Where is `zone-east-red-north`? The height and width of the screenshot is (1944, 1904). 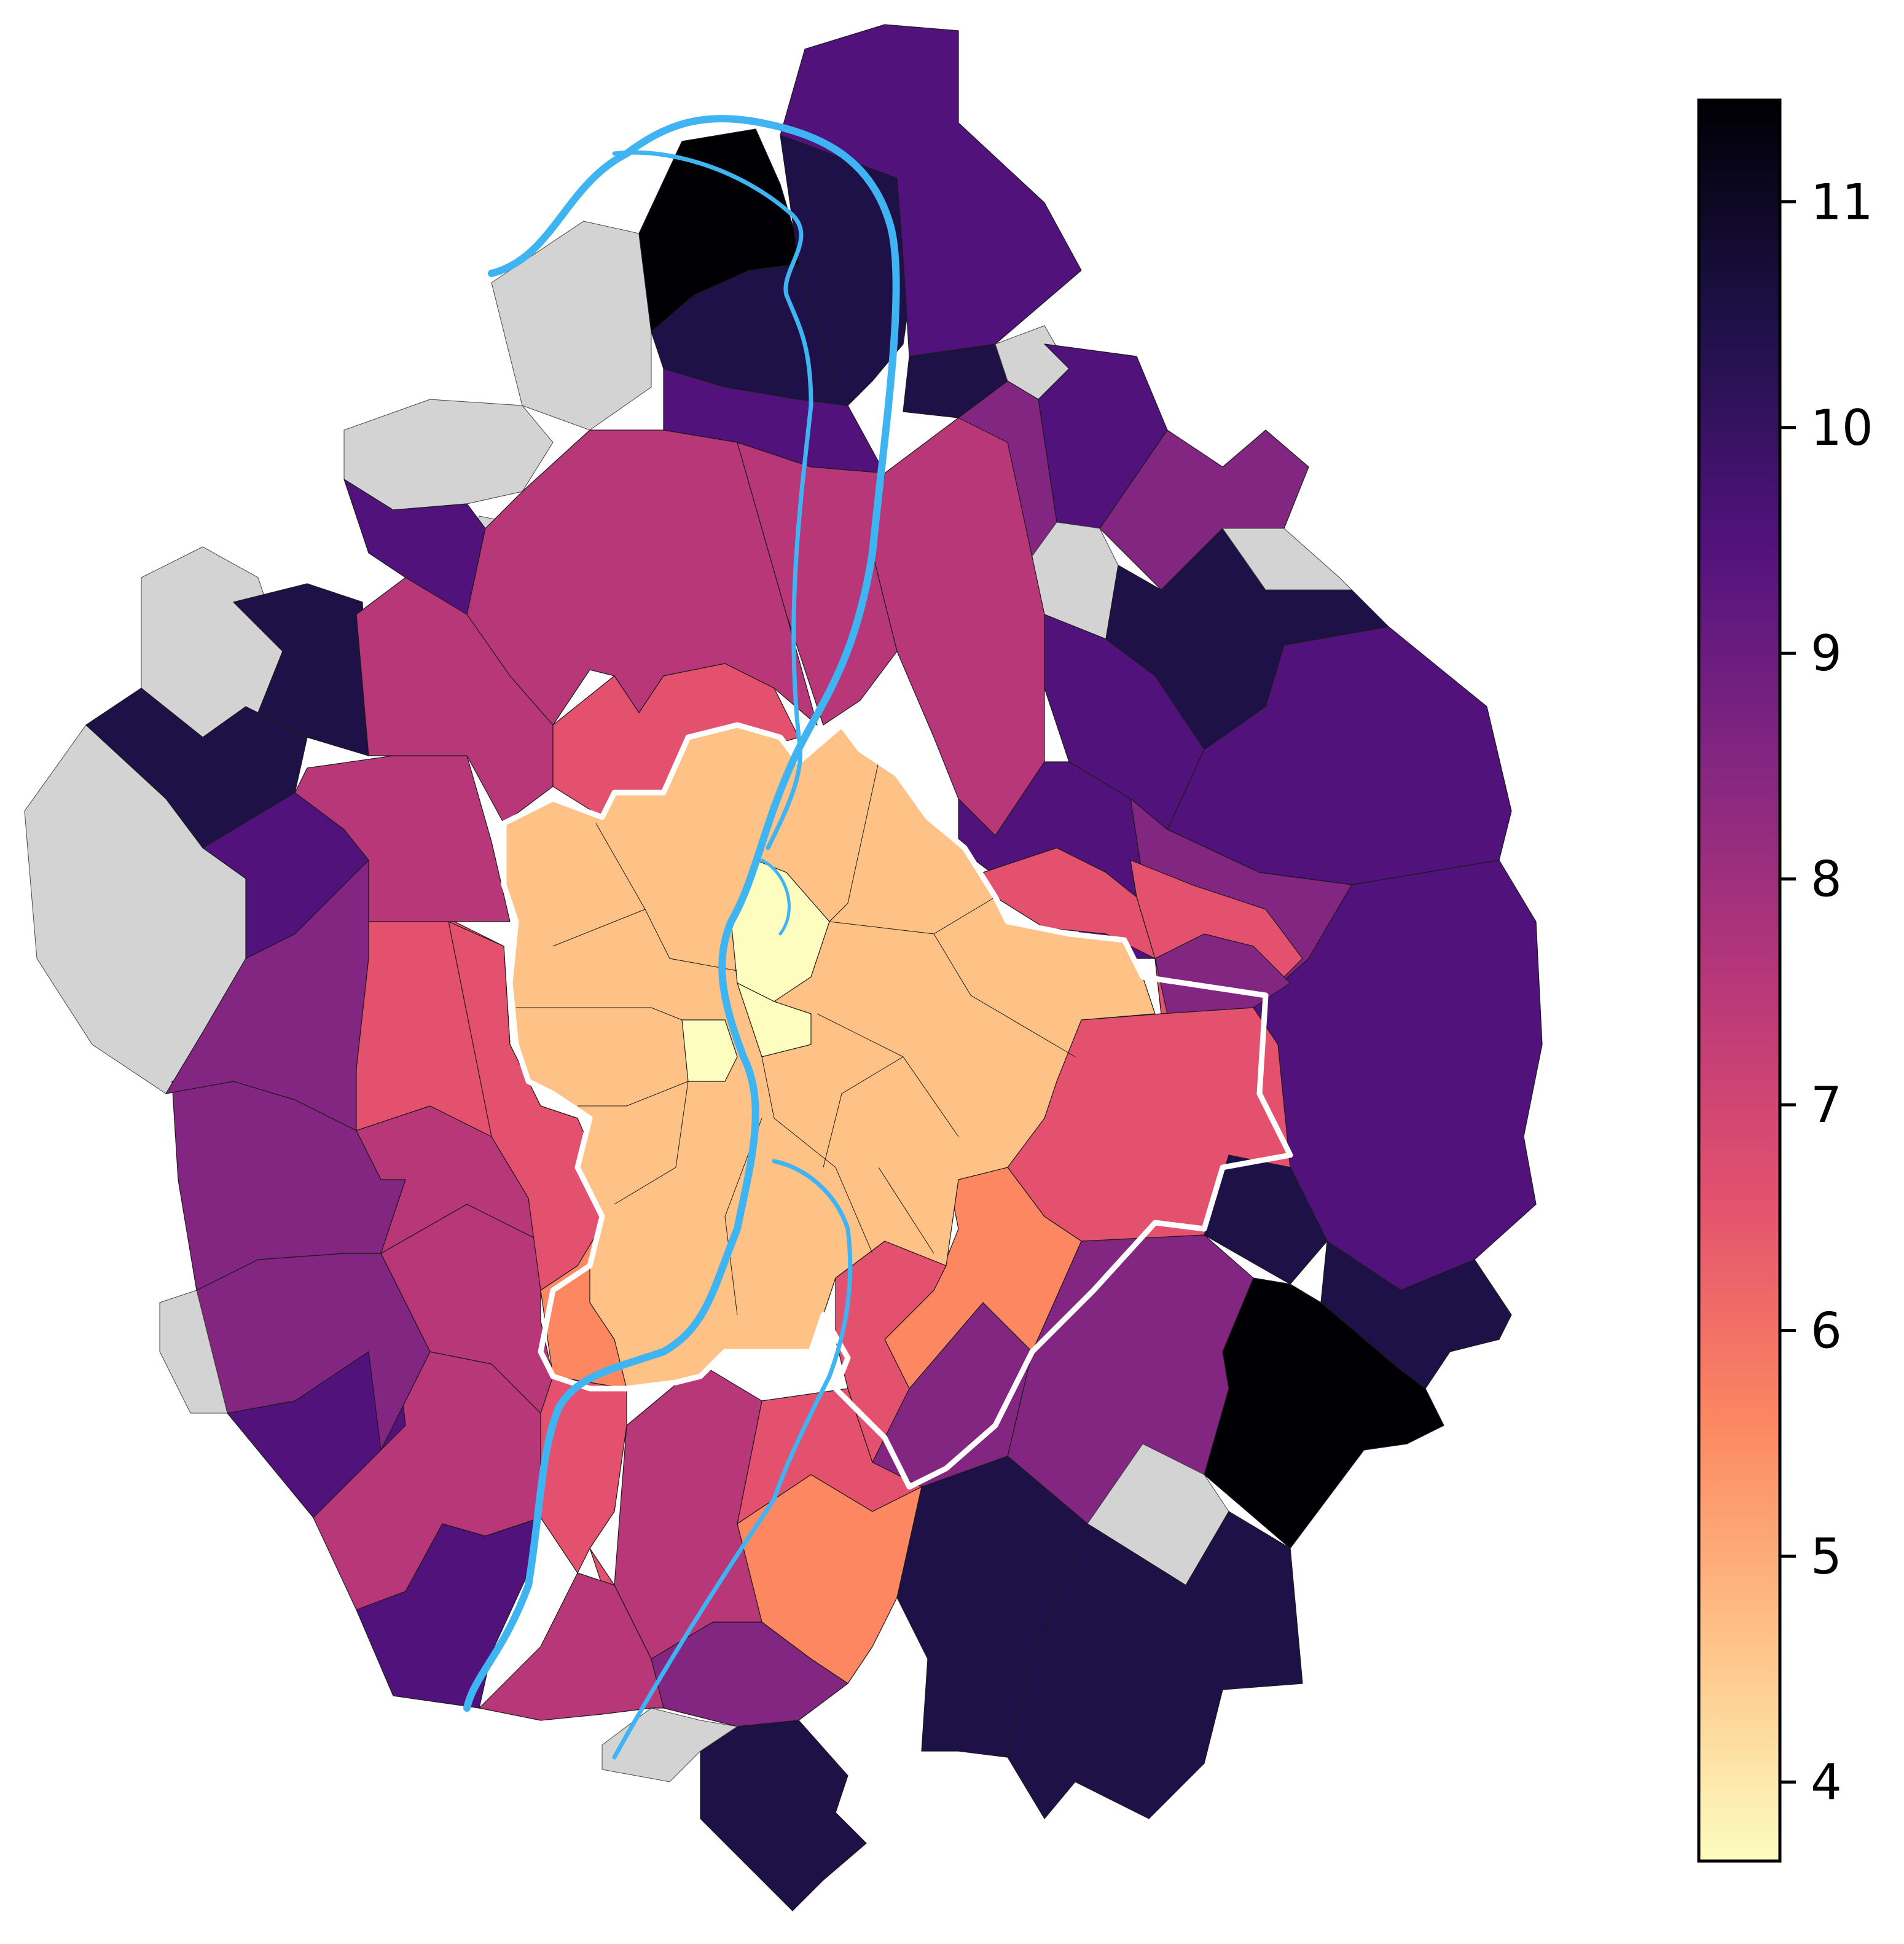
zone-east-red-north is located at coordinates (1069, 903).